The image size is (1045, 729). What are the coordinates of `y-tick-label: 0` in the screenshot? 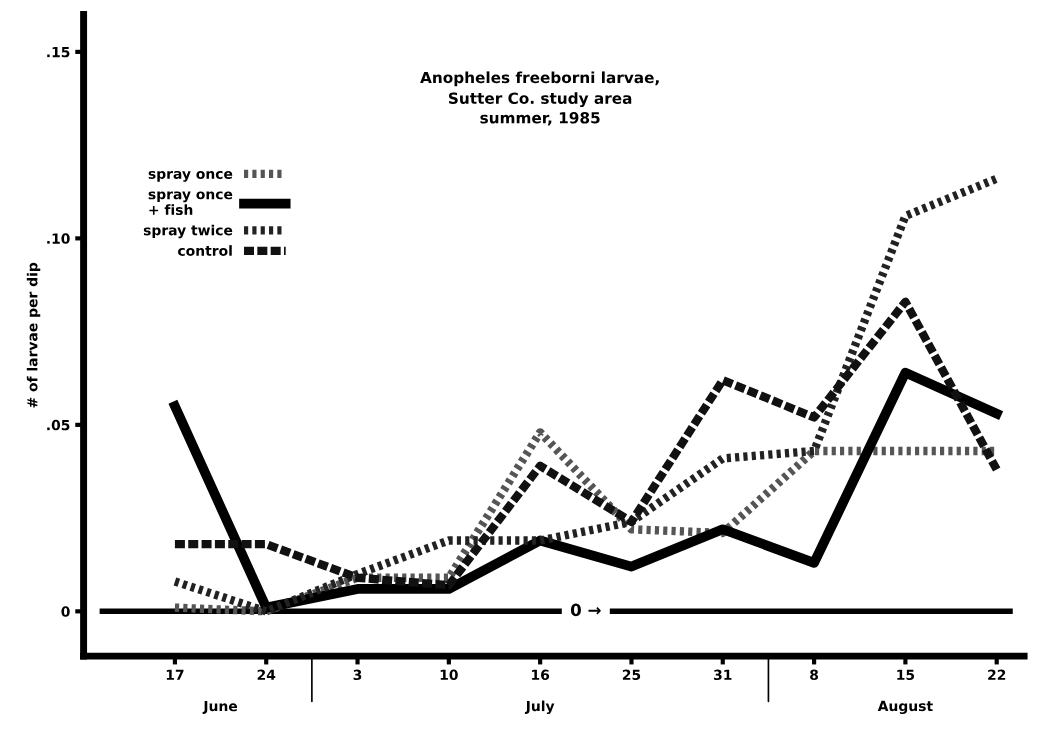 It's located at (65, 611).